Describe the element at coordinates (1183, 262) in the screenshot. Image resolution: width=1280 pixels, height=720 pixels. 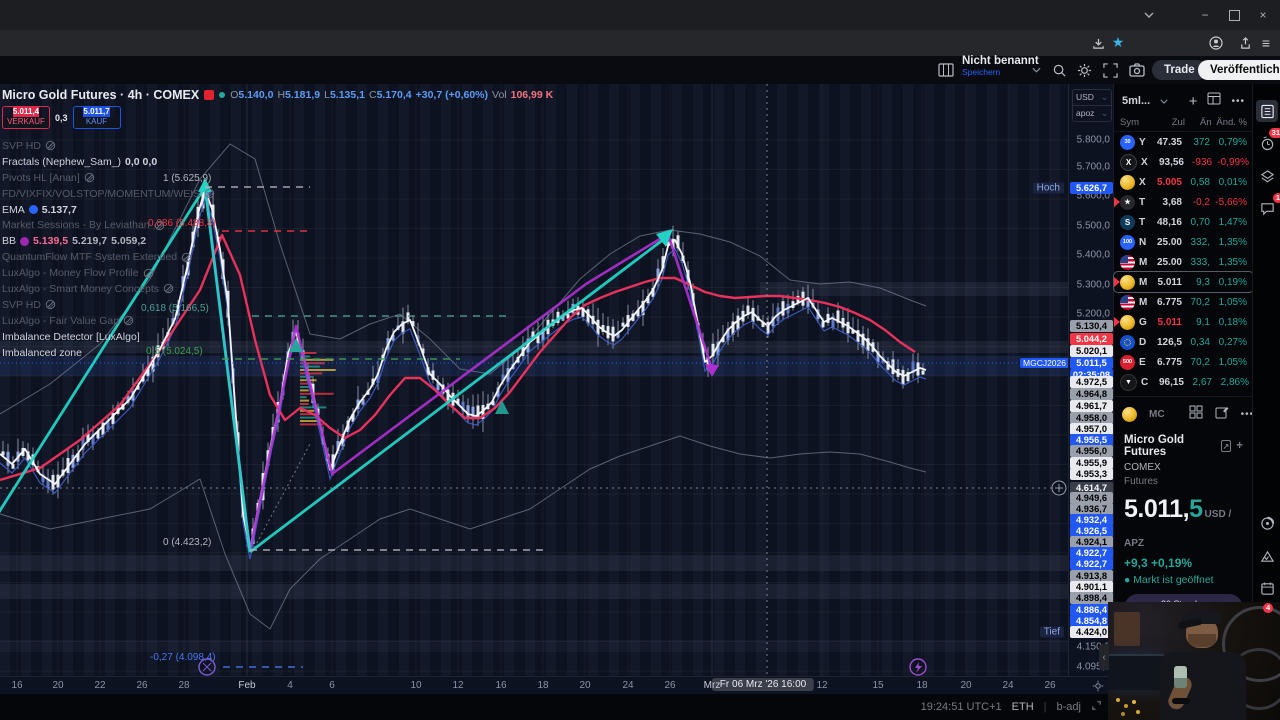
I see `watchlist-row: M 25.00 333, 1,35%` at that location.